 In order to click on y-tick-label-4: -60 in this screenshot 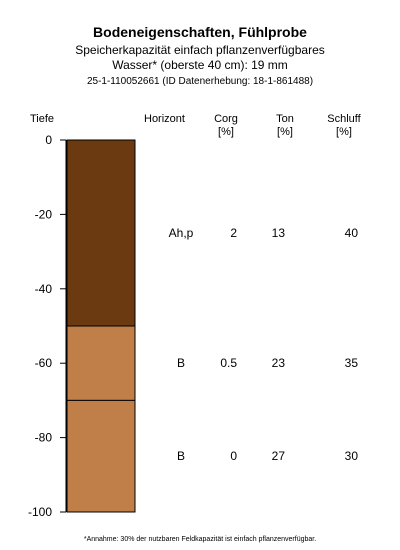, I will do `click(44, 363)`.